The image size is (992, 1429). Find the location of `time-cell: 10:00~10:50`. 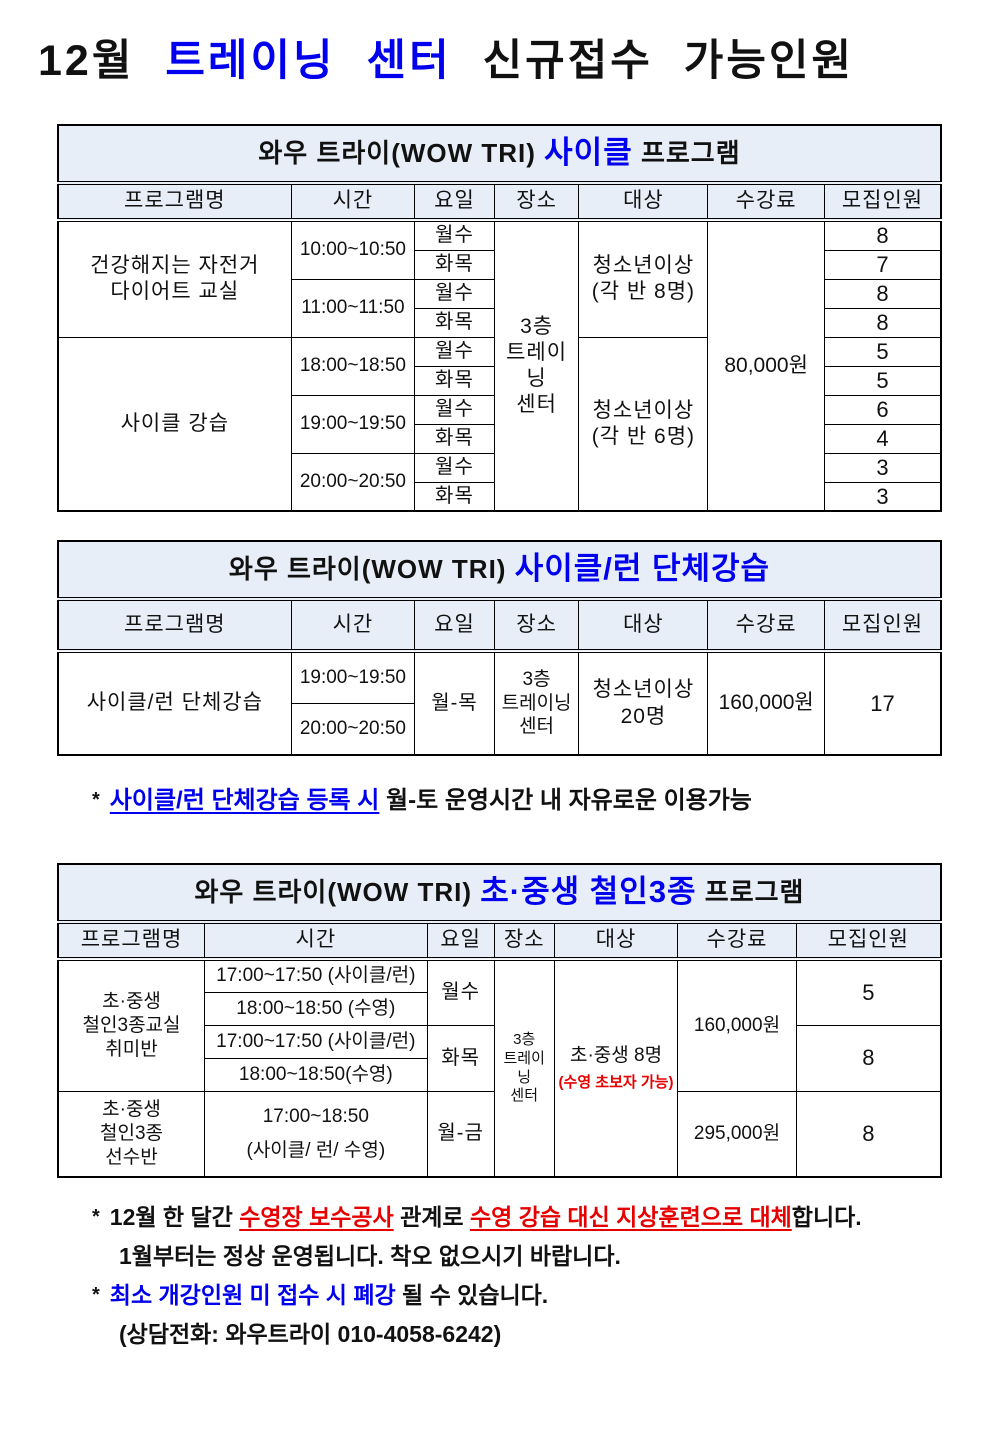

time-cell: 10:00~10:50 is located at coordinates (353, 249).